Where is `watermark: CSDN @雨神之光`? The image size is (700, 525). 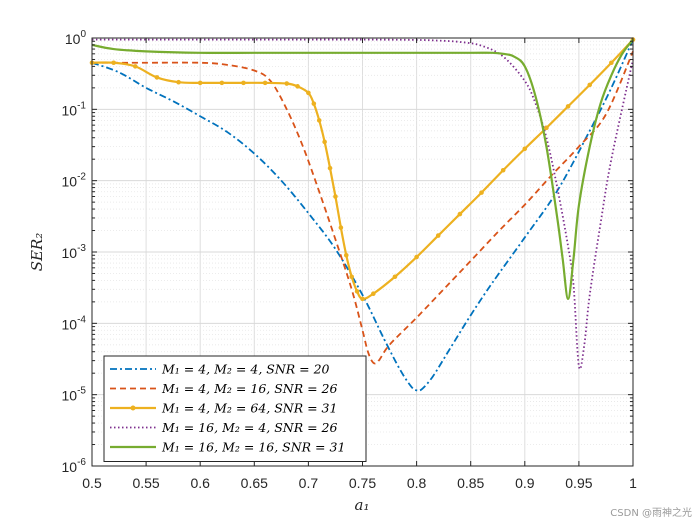
watermark: CSDN @雨神之光 is located at coordinates (651, 513).